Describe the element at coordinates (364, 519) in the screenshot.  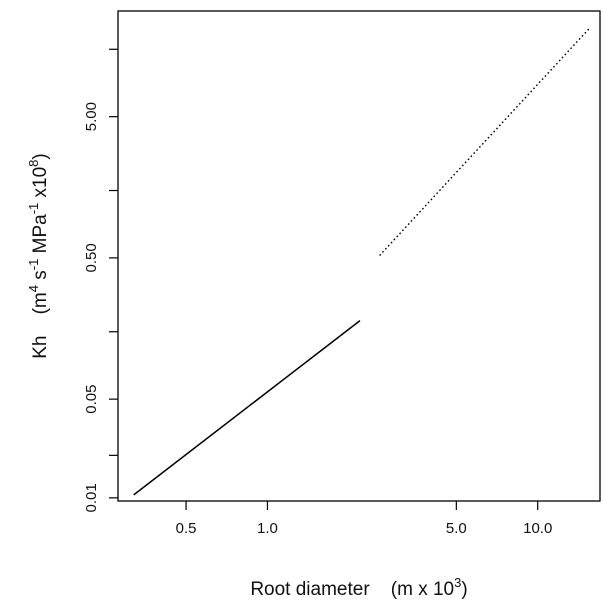
I see `x-axis: 0.5 1.0 5.0 10.0` at that location.